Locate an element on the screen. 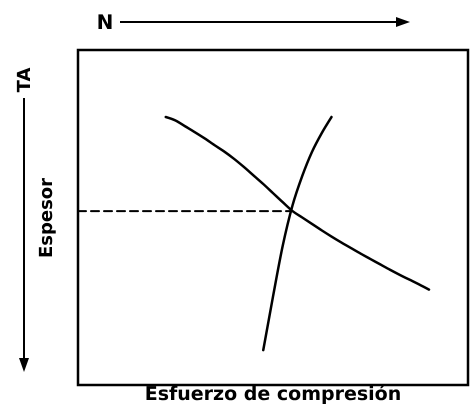  text: N is located at coordinates (105, 22).